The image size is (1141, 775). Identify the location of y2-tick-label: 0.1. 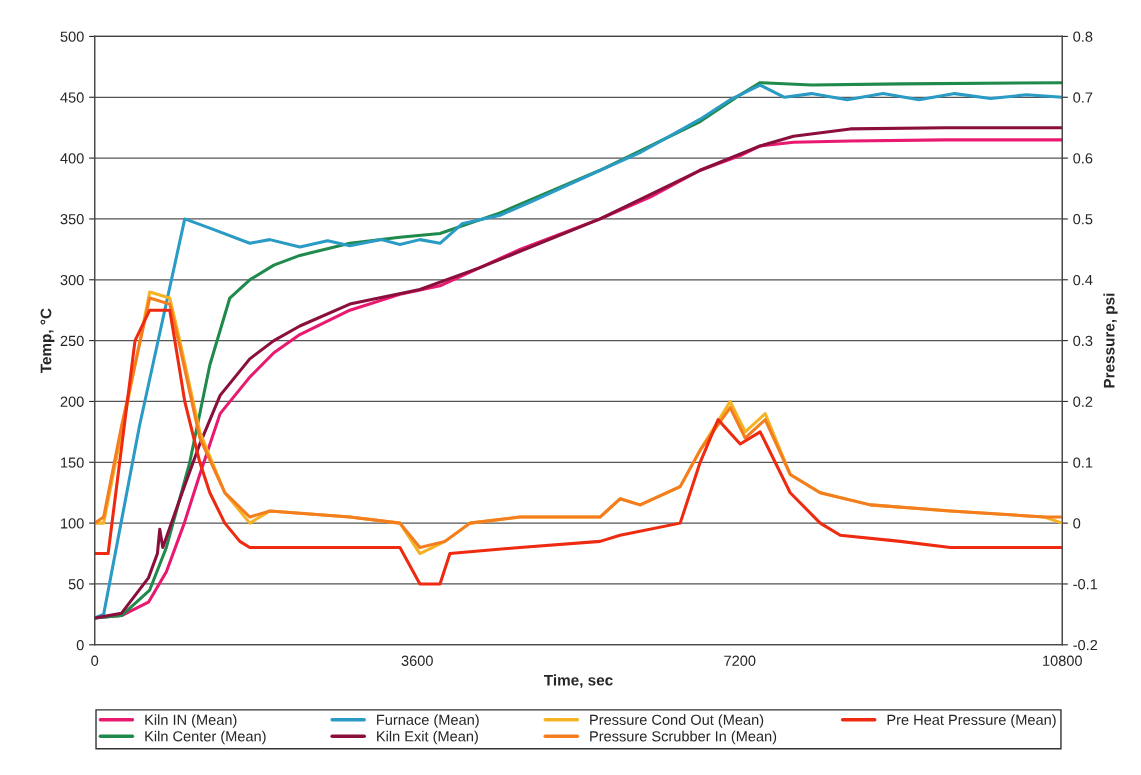
(1083, 462).